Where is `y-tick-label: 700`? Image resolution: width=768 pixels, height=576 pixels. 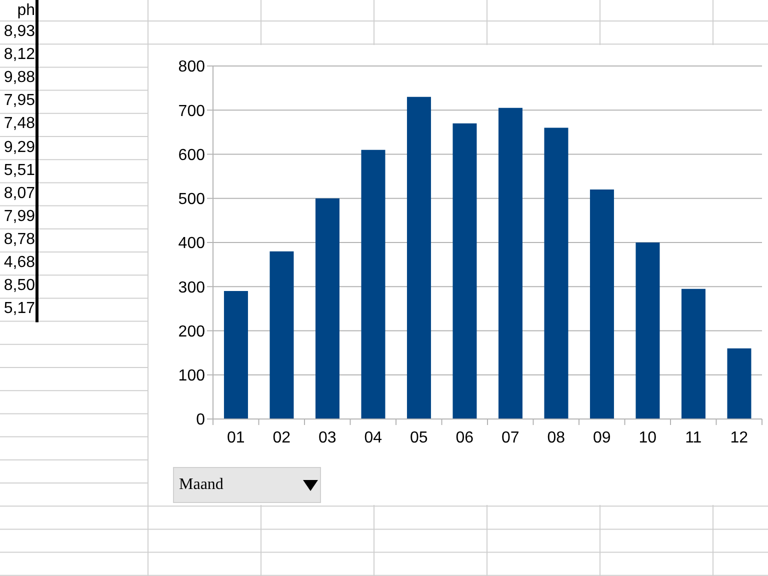
y-tick-label: 700 is located at coordinates (192, 111).